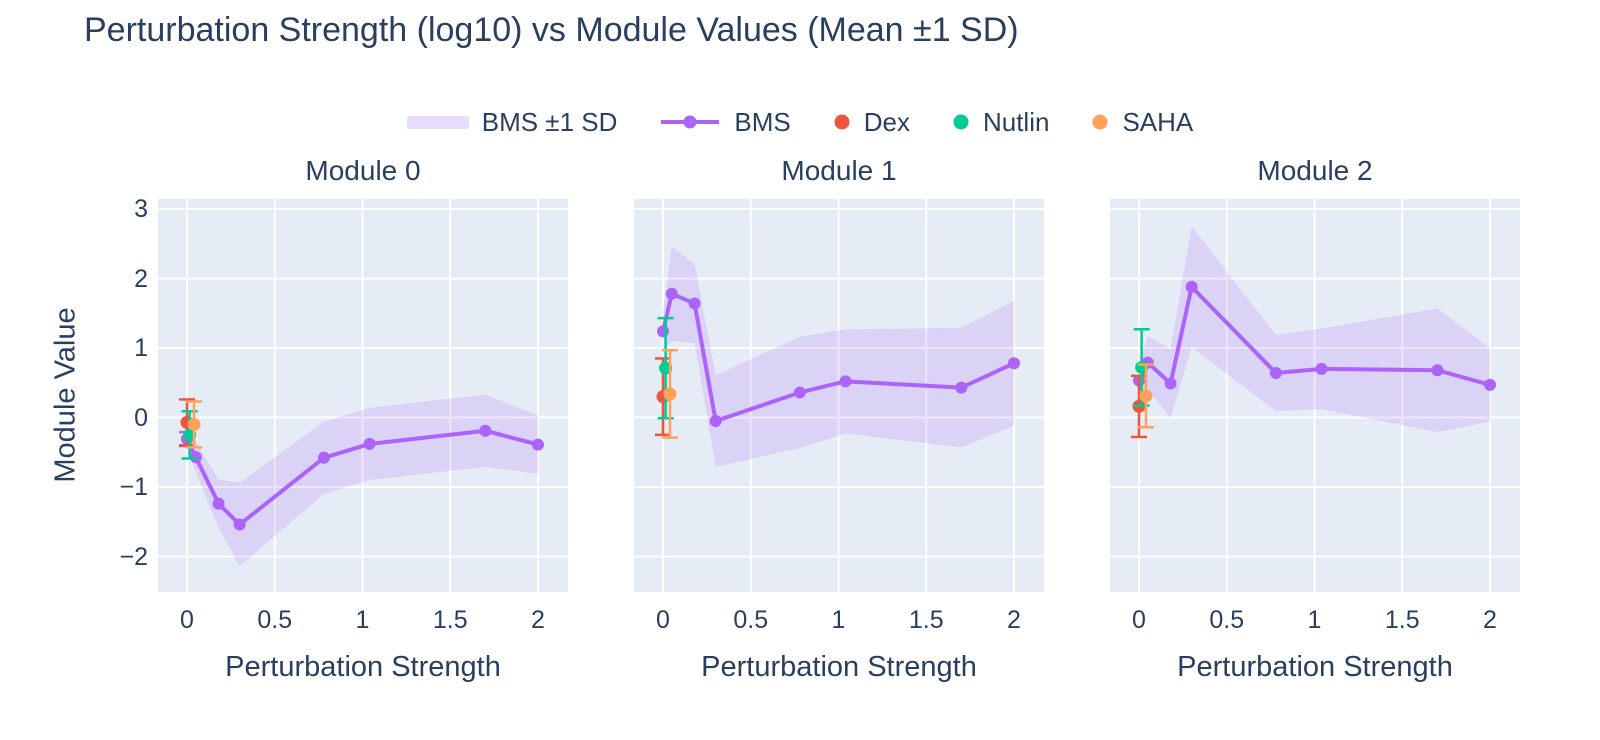  Describe the element at coordinates (133, 556) in the screenshot. I see `y-tick-label: −2` at that location.